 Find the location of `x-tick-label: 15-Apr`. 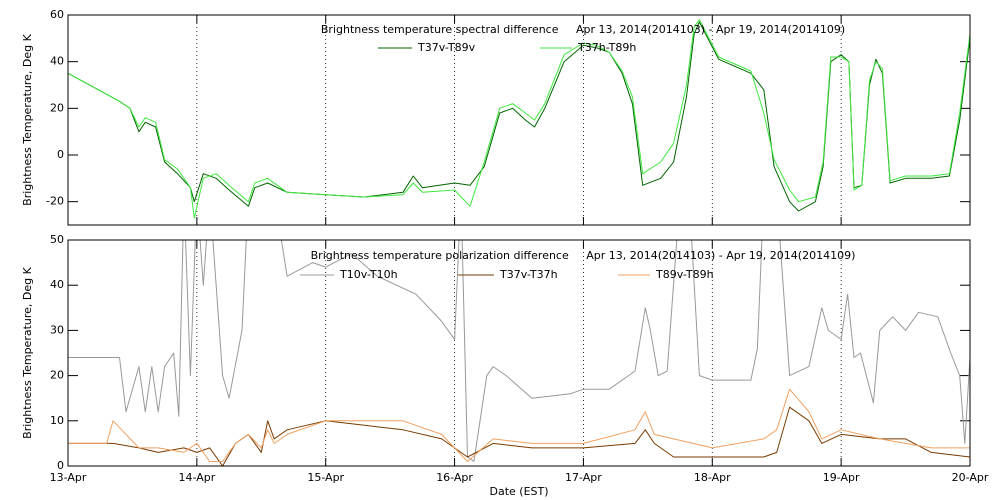

x-tick-label: 15-Apr is located at coordinates (325, 477).